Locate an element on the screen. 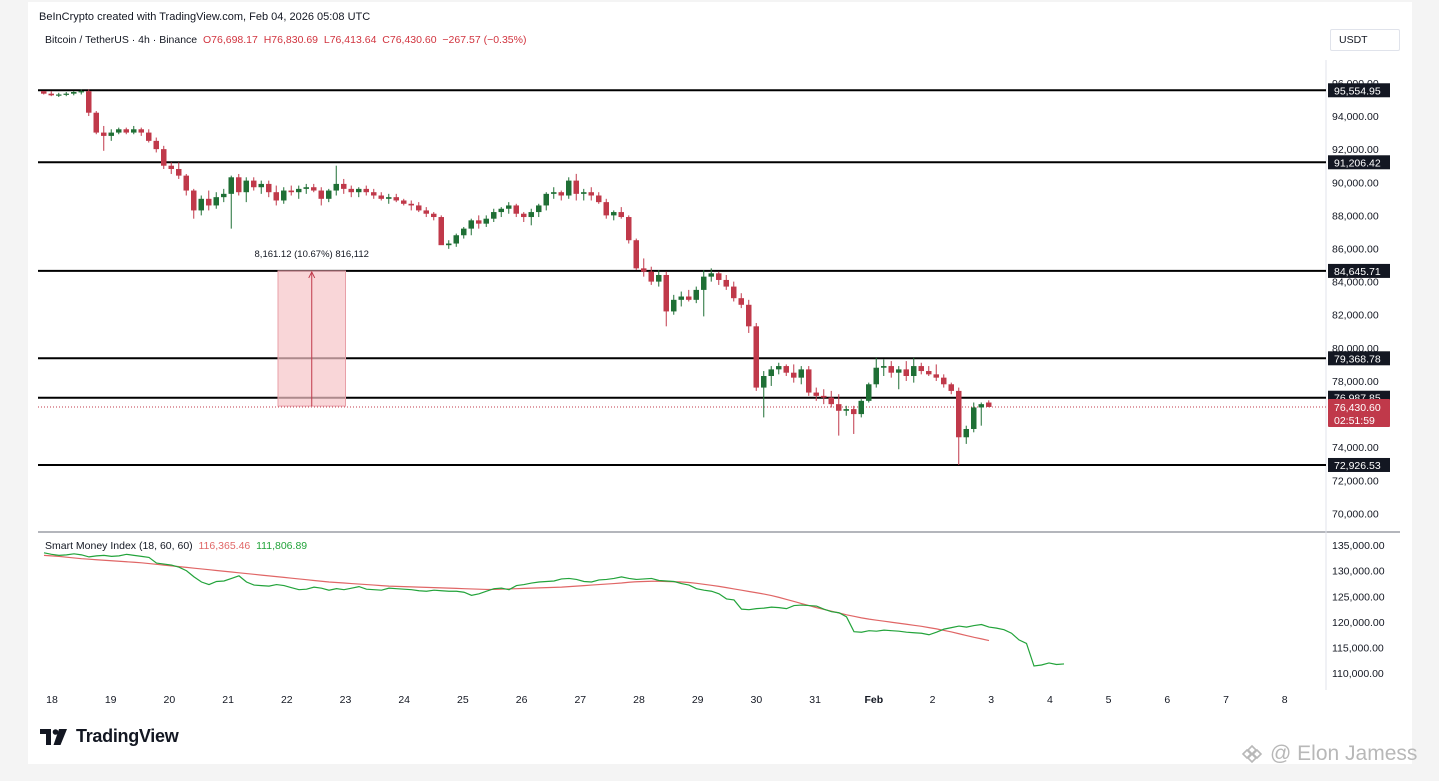 This screenshot has width=1439, height=781. x-tick-label: 27 is located at coordinates (580, 700).